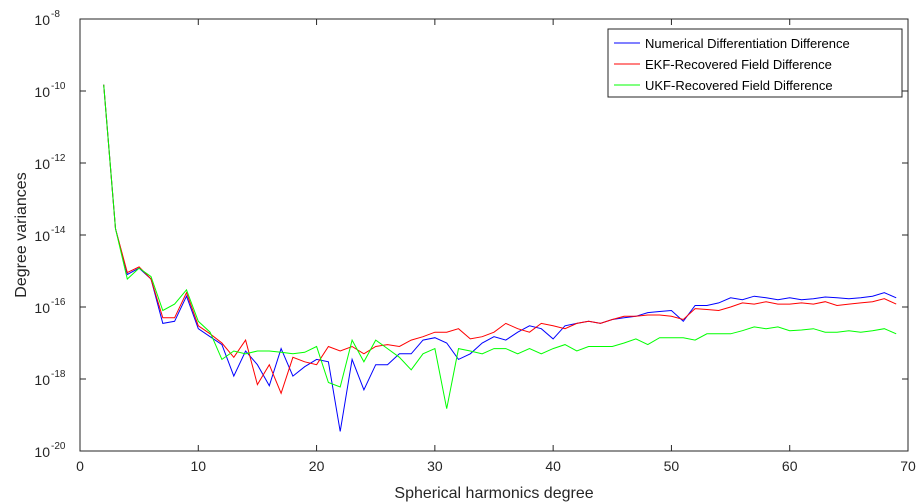  I want to click on y-axis-label: Degree variances, so click(21, 234).